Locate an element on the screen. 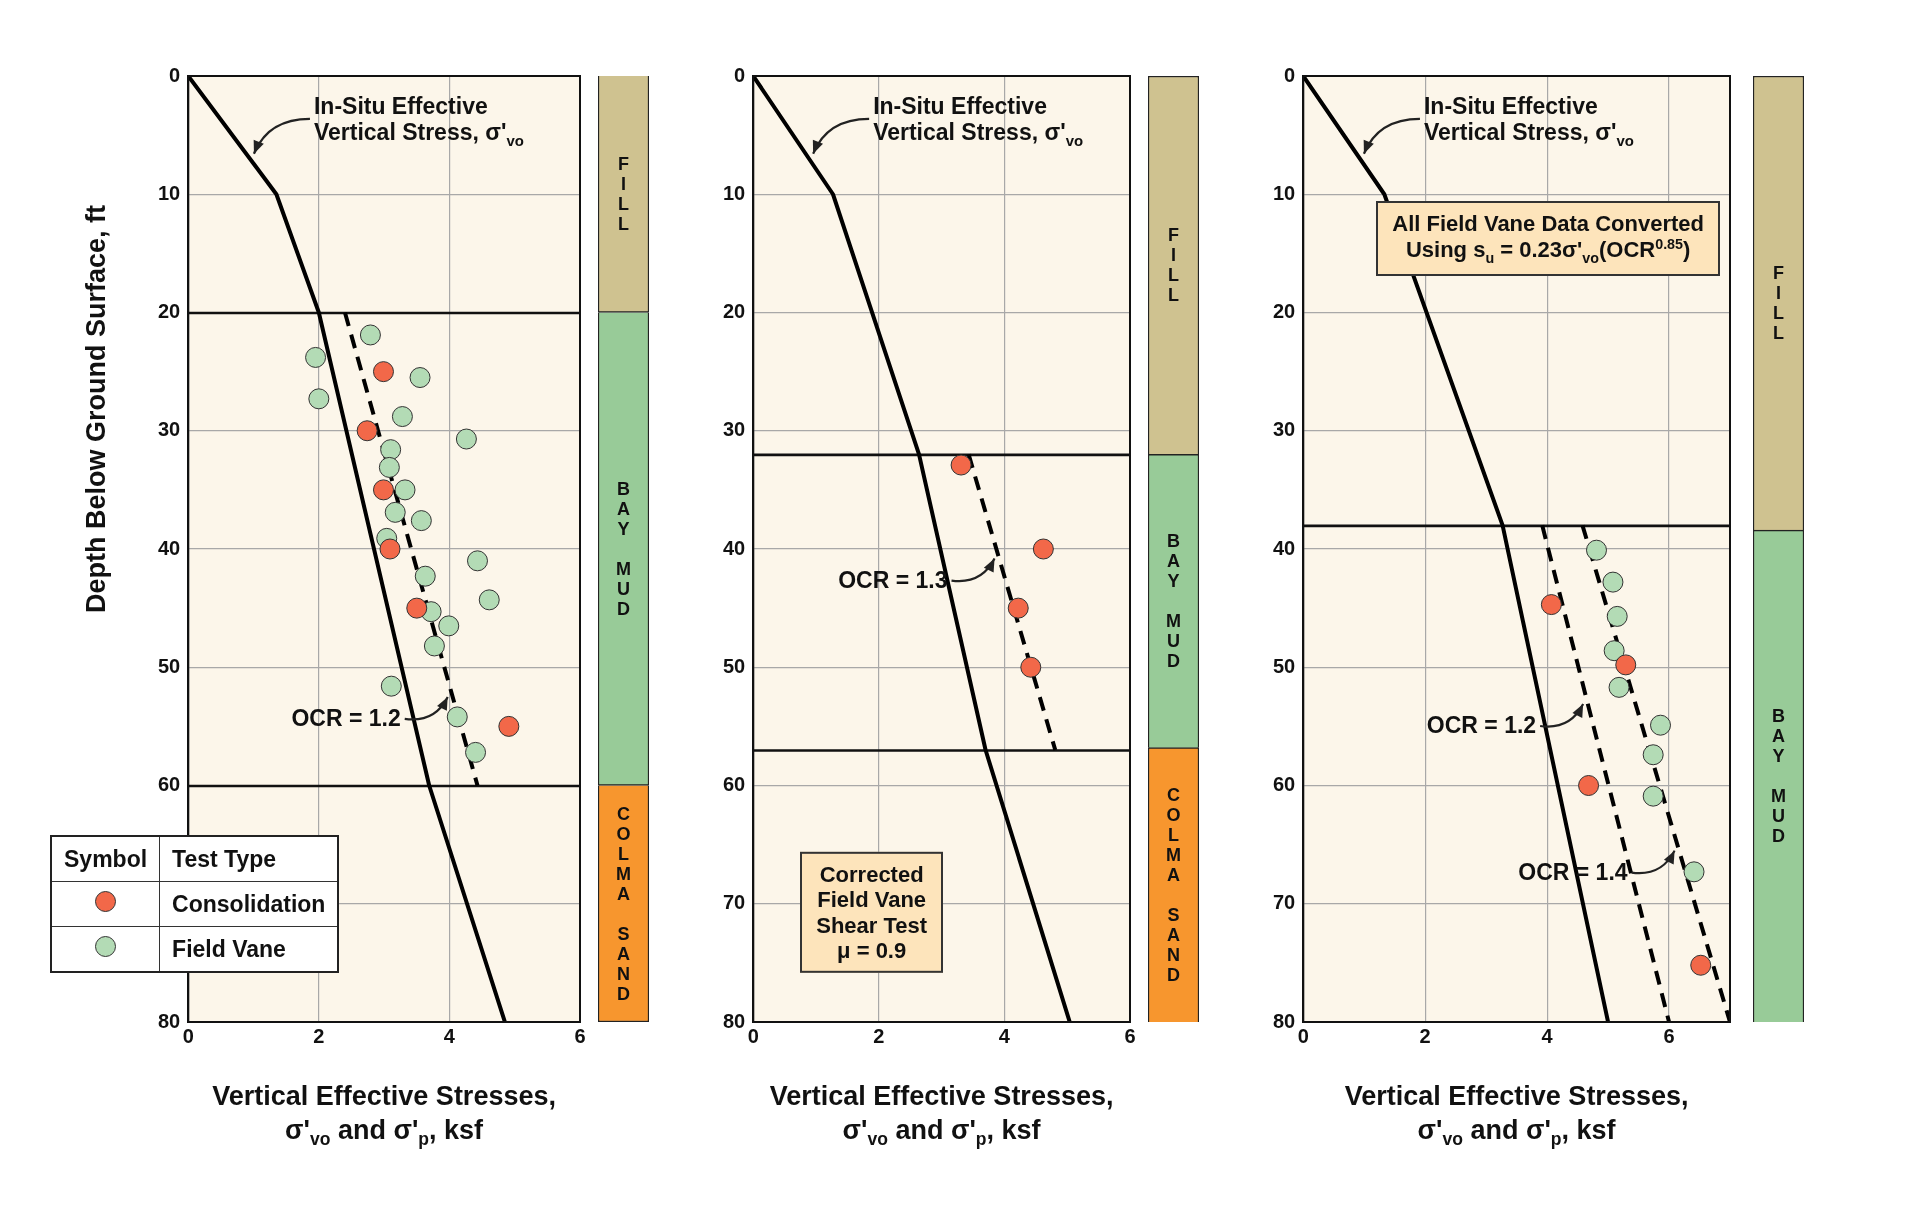 The height and width of the screenshot is (1220, 1927). annotation: Corrected Field Vane Shear Test μ = 0.9 is located at coordinates (872, 912).